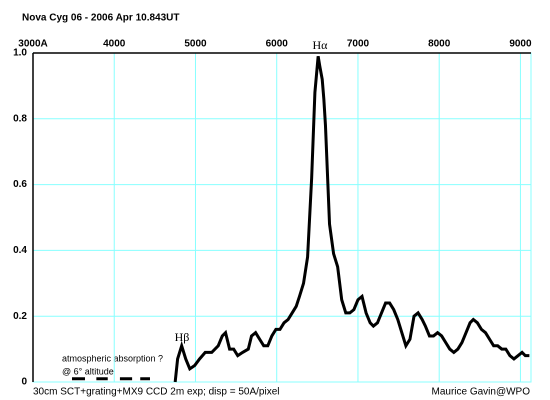 Image resolution: width=550 pixels, height=400 pixels. Describe the element at coordinates (20, 316) in the screenshot. I see `y-tick-label: 0.2` at that location.